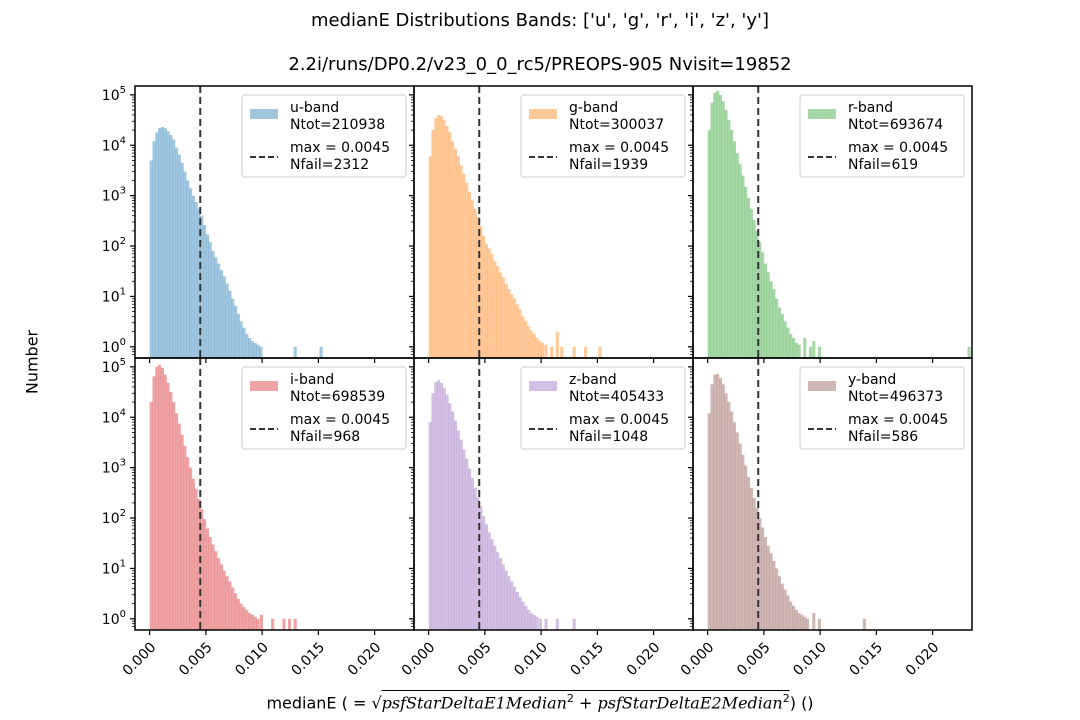 This screenshot has height=720, width=1080. Describe the element at coordinates (114, 416) in the screenshot. I see `y-tick-label: 10⁴` at that location.